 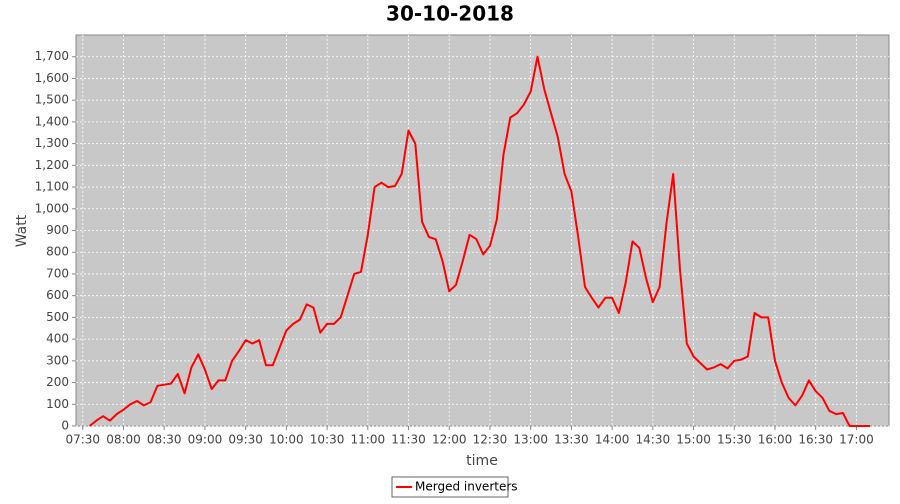 What do you see at coordinates (693, 440) in the screenshot?
I see `x-tick-label: 15:00` at bounding box center [693, 440].